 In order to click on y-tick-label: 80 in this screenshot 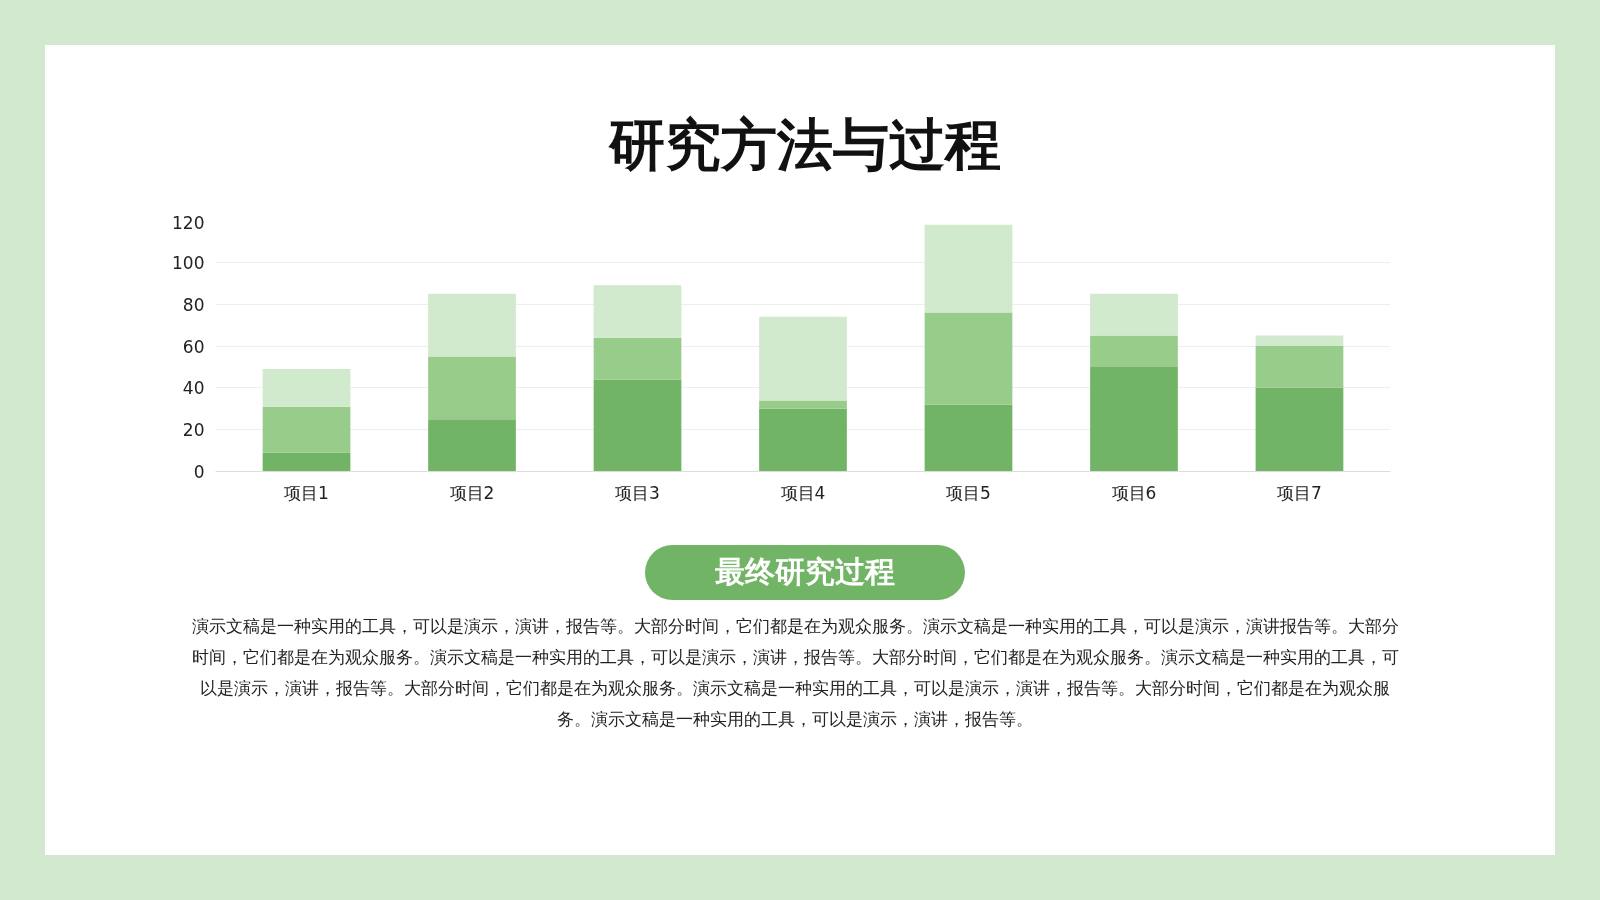, I will do `click(193, 304)`.